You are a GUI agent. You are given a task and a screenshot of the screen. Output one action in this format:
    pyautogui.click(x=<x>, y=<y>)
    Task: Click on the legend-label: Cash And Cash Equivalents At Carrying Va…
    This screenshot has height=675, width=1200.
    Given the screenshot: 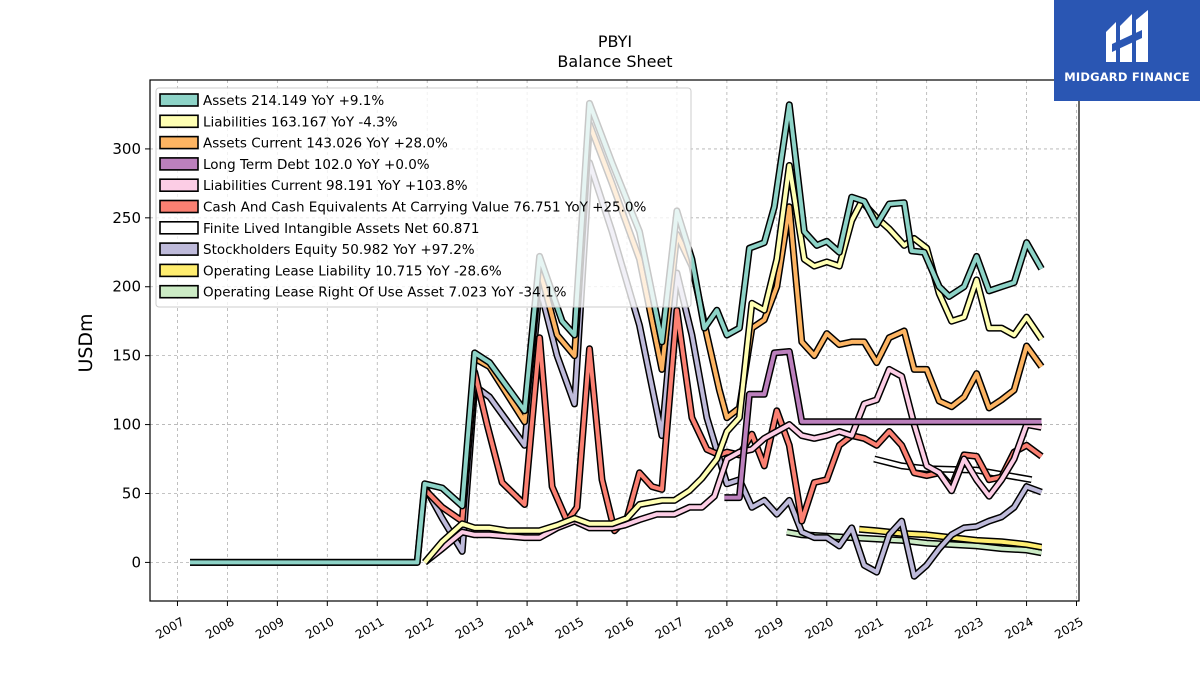 What is the action you would take?
    pyautogui.click(x=425, y=208)
    